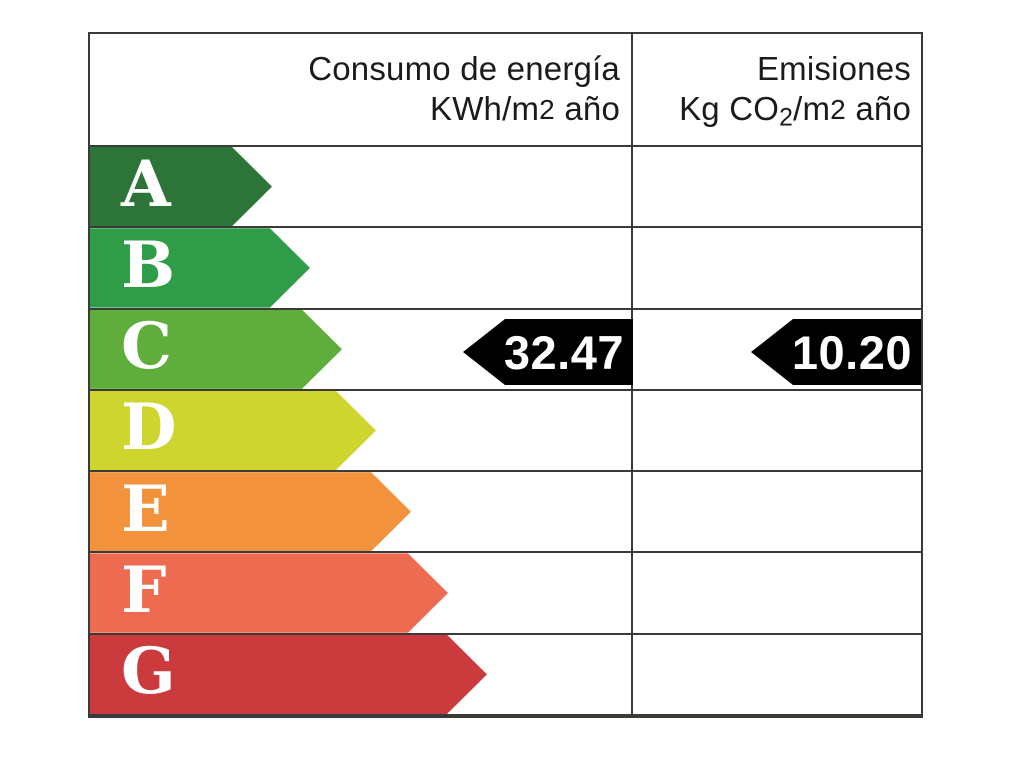 This screenshot has width=1020, height=765. What do you see at coordinates (149, 428) in the screenshot?
I see `rating-letter-d: D` at bounding box center [149, 428].